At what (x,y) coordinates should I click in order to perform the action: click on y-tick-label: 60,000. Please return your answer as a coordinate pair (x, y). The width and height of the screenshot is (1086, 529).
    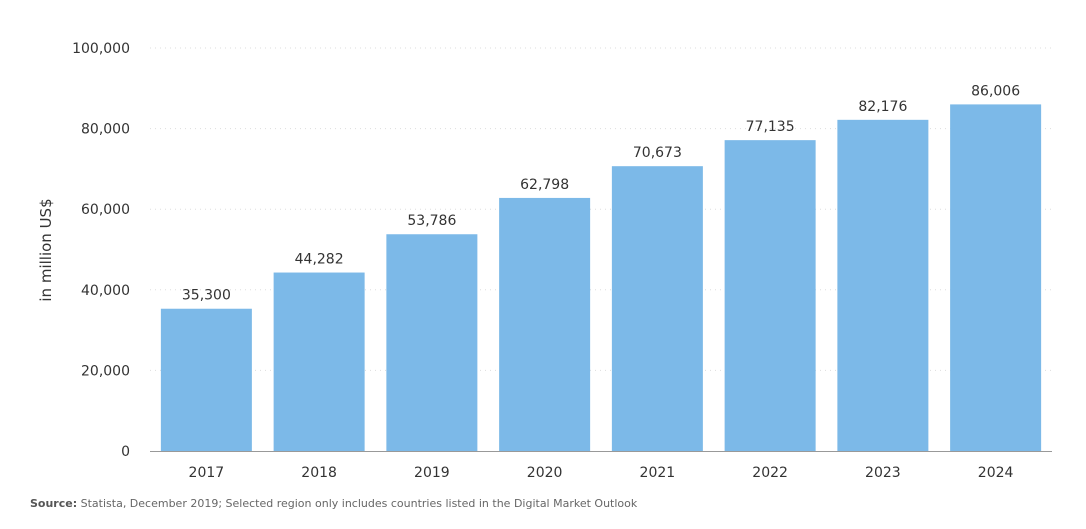
    Looking at the image, I should click on (105, 210).